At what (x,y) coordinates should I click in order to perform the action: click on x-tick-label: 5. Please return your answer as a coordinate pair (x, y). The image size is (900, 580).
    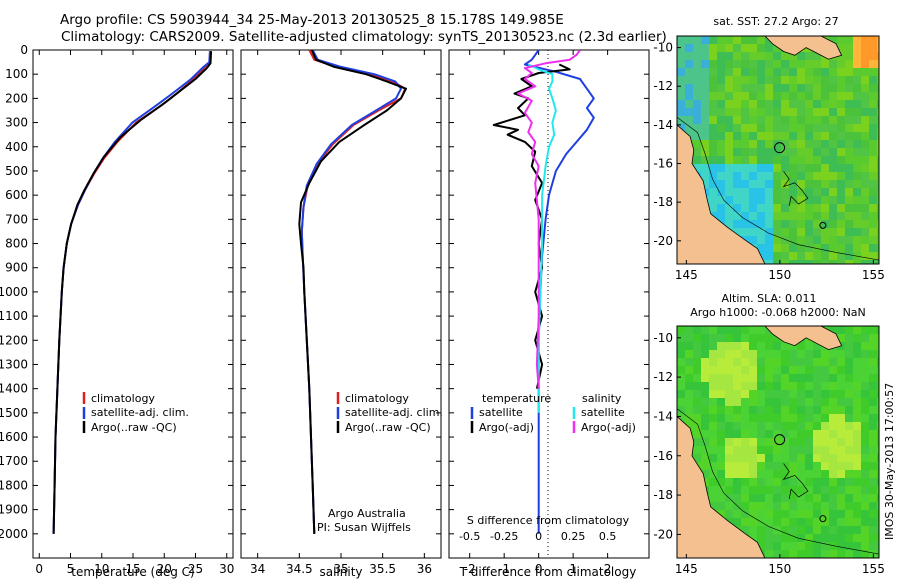
    Looking at the image, I should click on (71, 569).